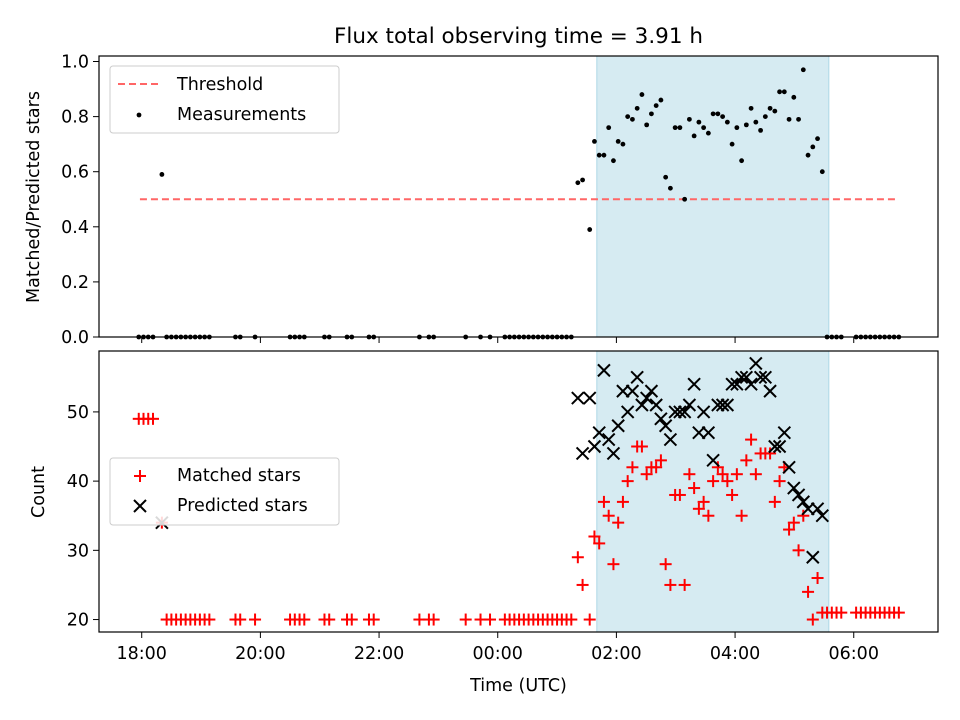 This screenshot has width=960, height=720. Describe the element at coordinates (140, 506) in the screenshot. I see `legend-predicted-swatch` at that location.